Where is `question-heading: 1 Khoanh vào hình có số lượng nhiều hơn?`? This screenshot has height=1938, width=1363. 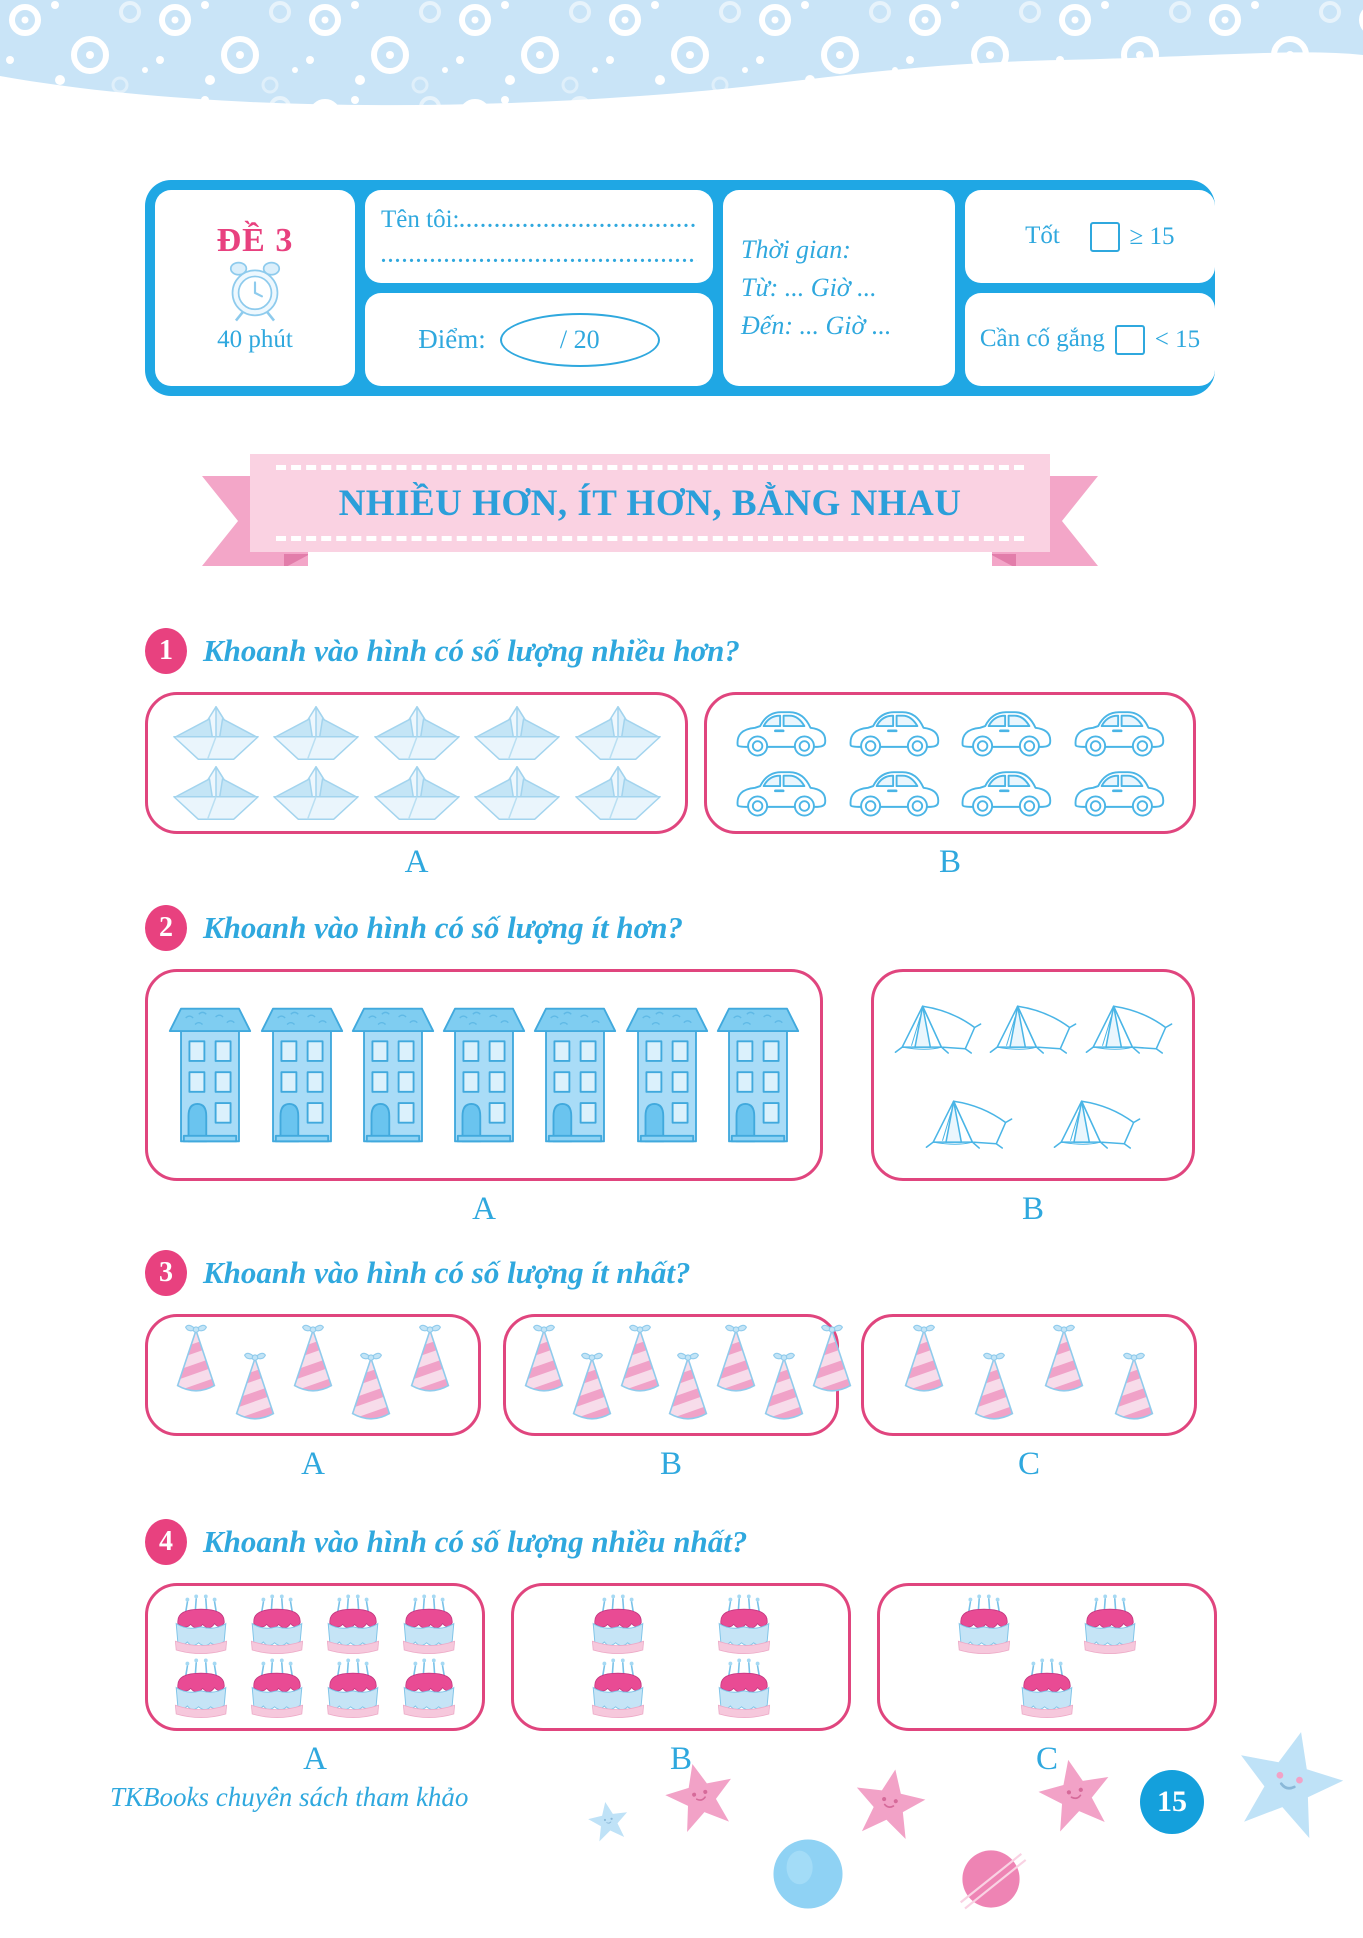
question-heading: 1 Khoanh vào hình có số lượng nhiều hơn? is located at coordinates (682, 651).